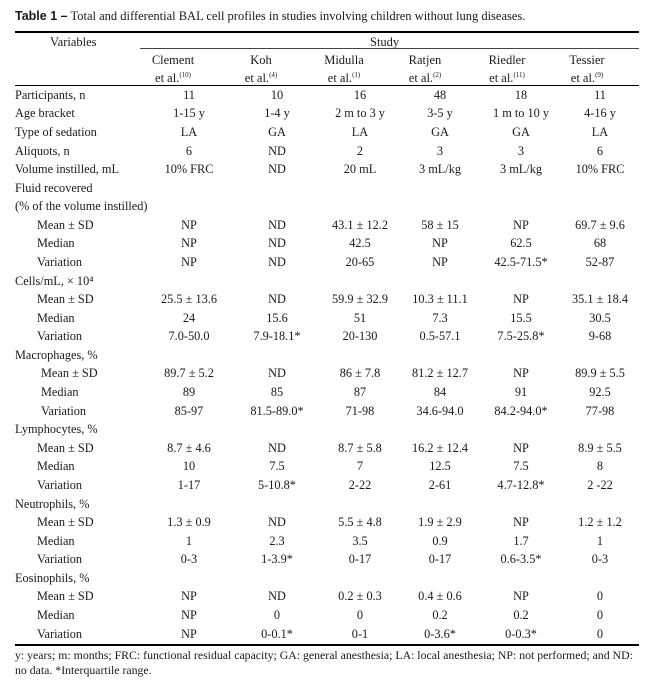  What do you see at coordinates (189, 410) in the screenshot?
I see `table-cell: 85-97` at bounding box center [189, 410].